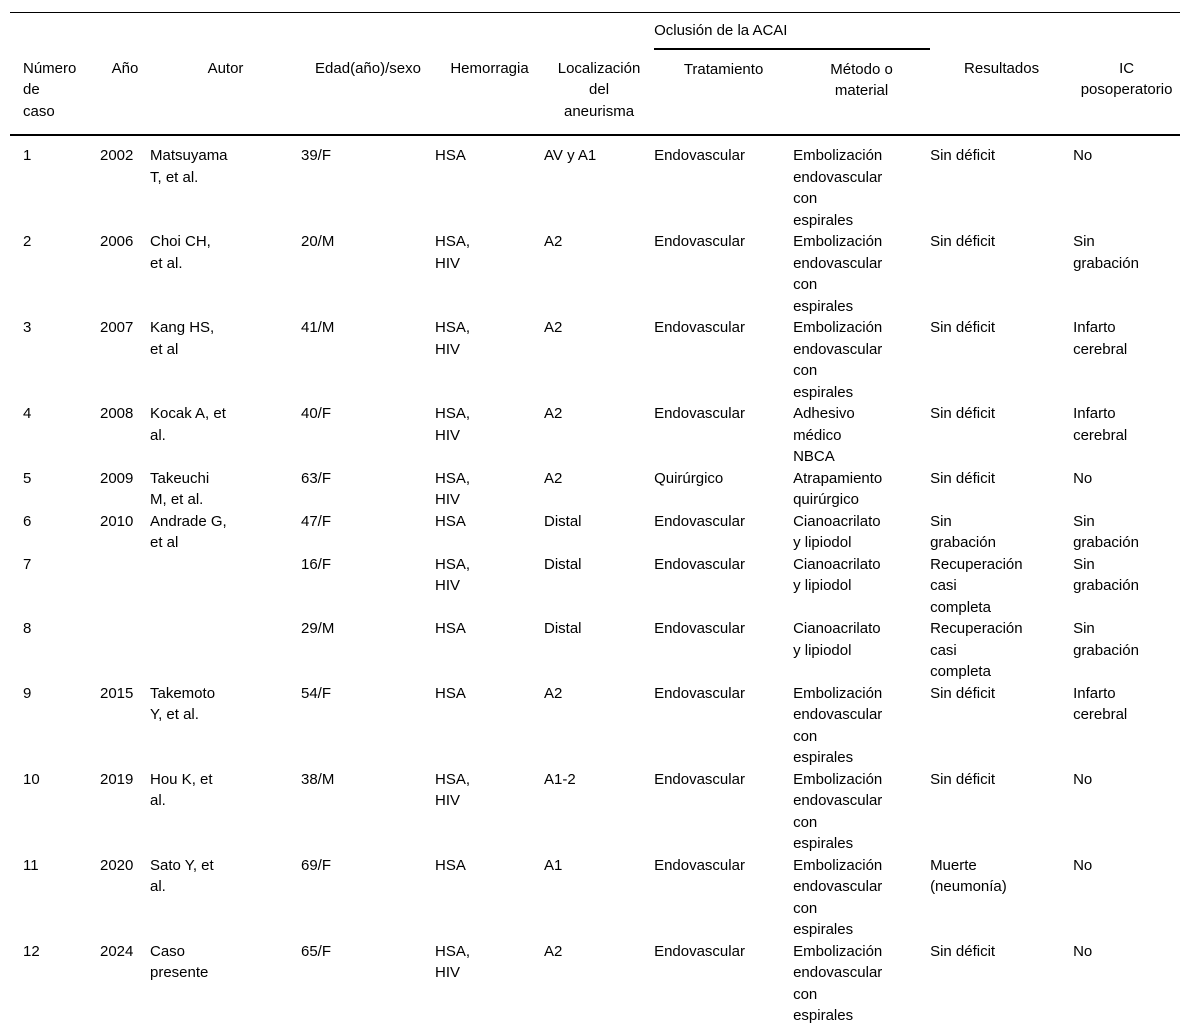 The image size is (1190, 1030). Describe the element at coordinates (31, 779) in the screenshot. I see `table-cell: 10` at that location.